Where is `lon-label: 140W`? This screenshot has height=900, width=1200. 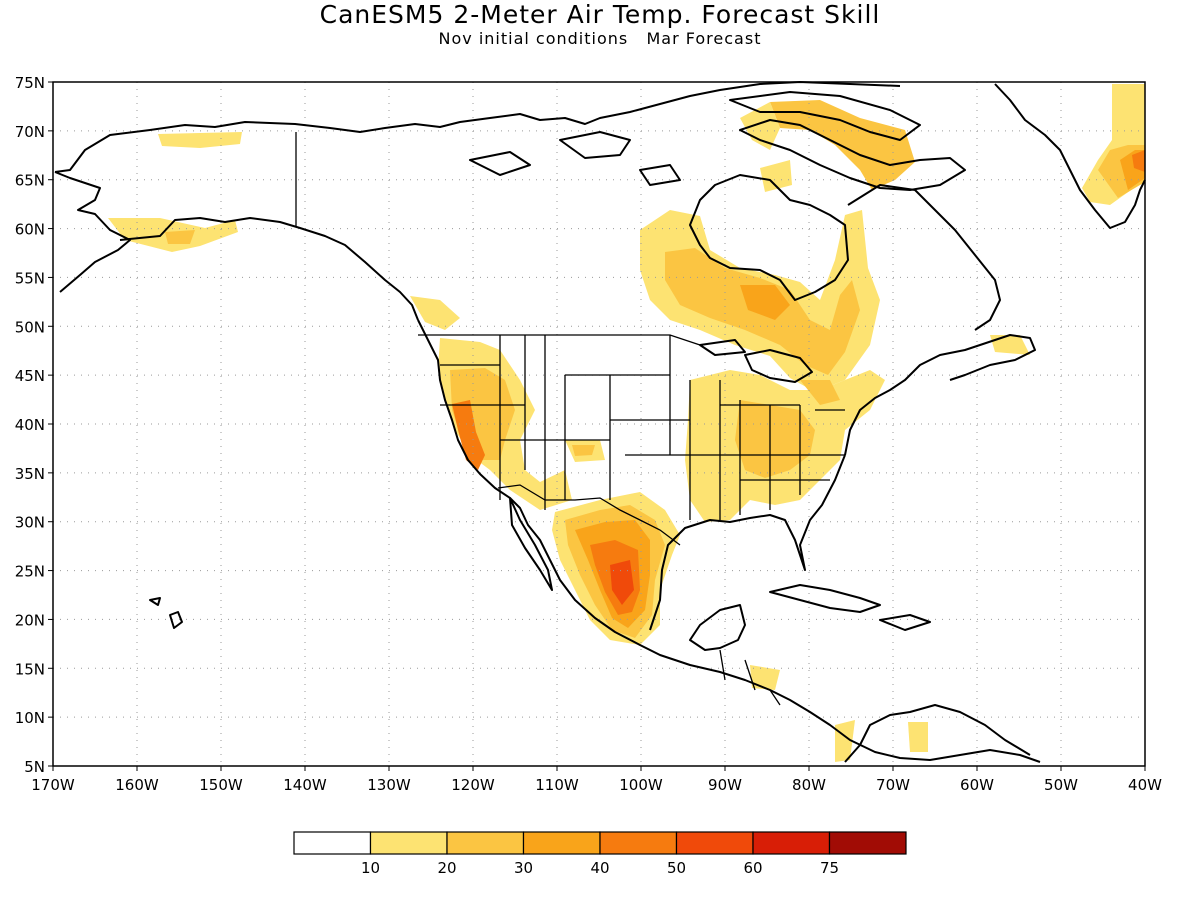 lon-label: 140W is located at coordinates (305, 785).